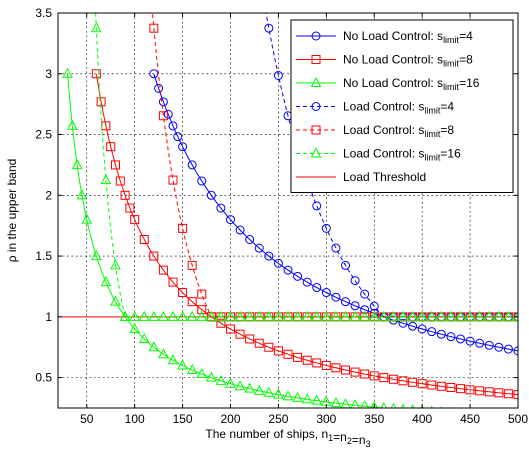 The height and width of the screenshot is (455, 529). What do you see at coordinates (48, 317) in the screenshot?
I see `y-tick-label: 1` at bounding box center [48, 317].